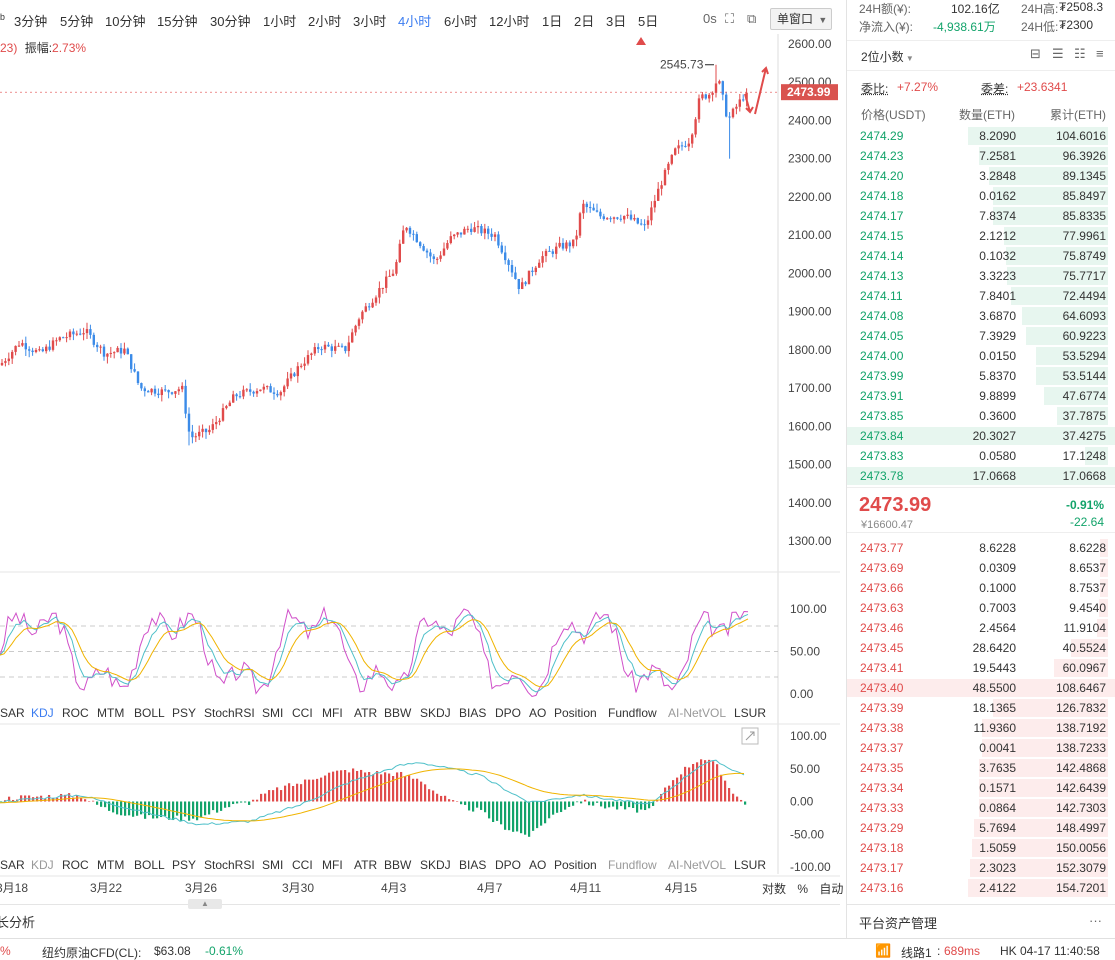  I want to click on bid-row: 2473.85 0.3600 37.7875, so click(981, 416).